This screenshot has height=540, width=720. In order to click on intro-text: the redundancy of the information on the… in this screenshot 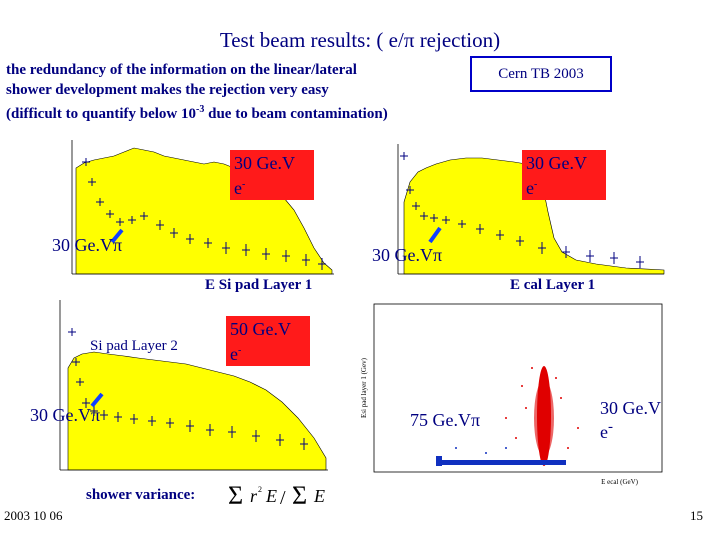, I will do `click(197, 92)`.